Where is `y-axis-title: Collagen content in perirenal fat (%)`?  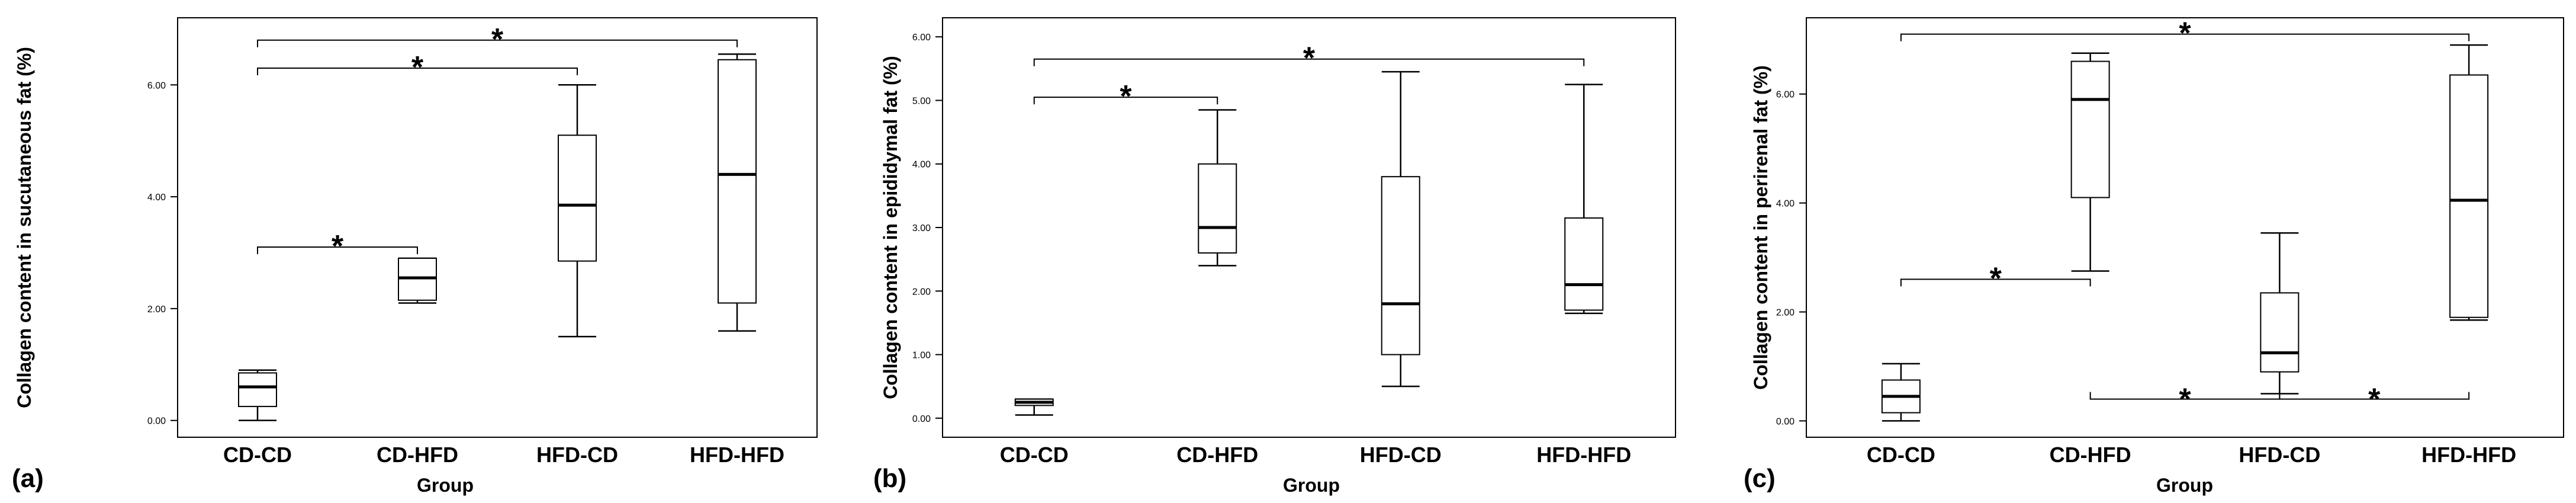
y-axis-title: Collagen content in perirenal fat (%) is located at coordinates (1761, 227).